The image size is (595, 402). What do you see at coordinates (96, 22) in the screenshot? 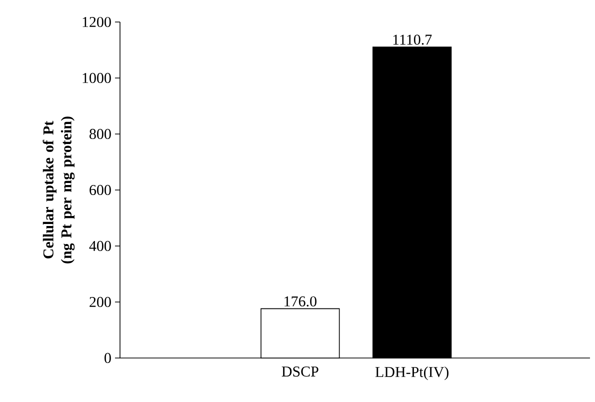
I see `y-tick-label: 1200` at bounding box center [96, 22].